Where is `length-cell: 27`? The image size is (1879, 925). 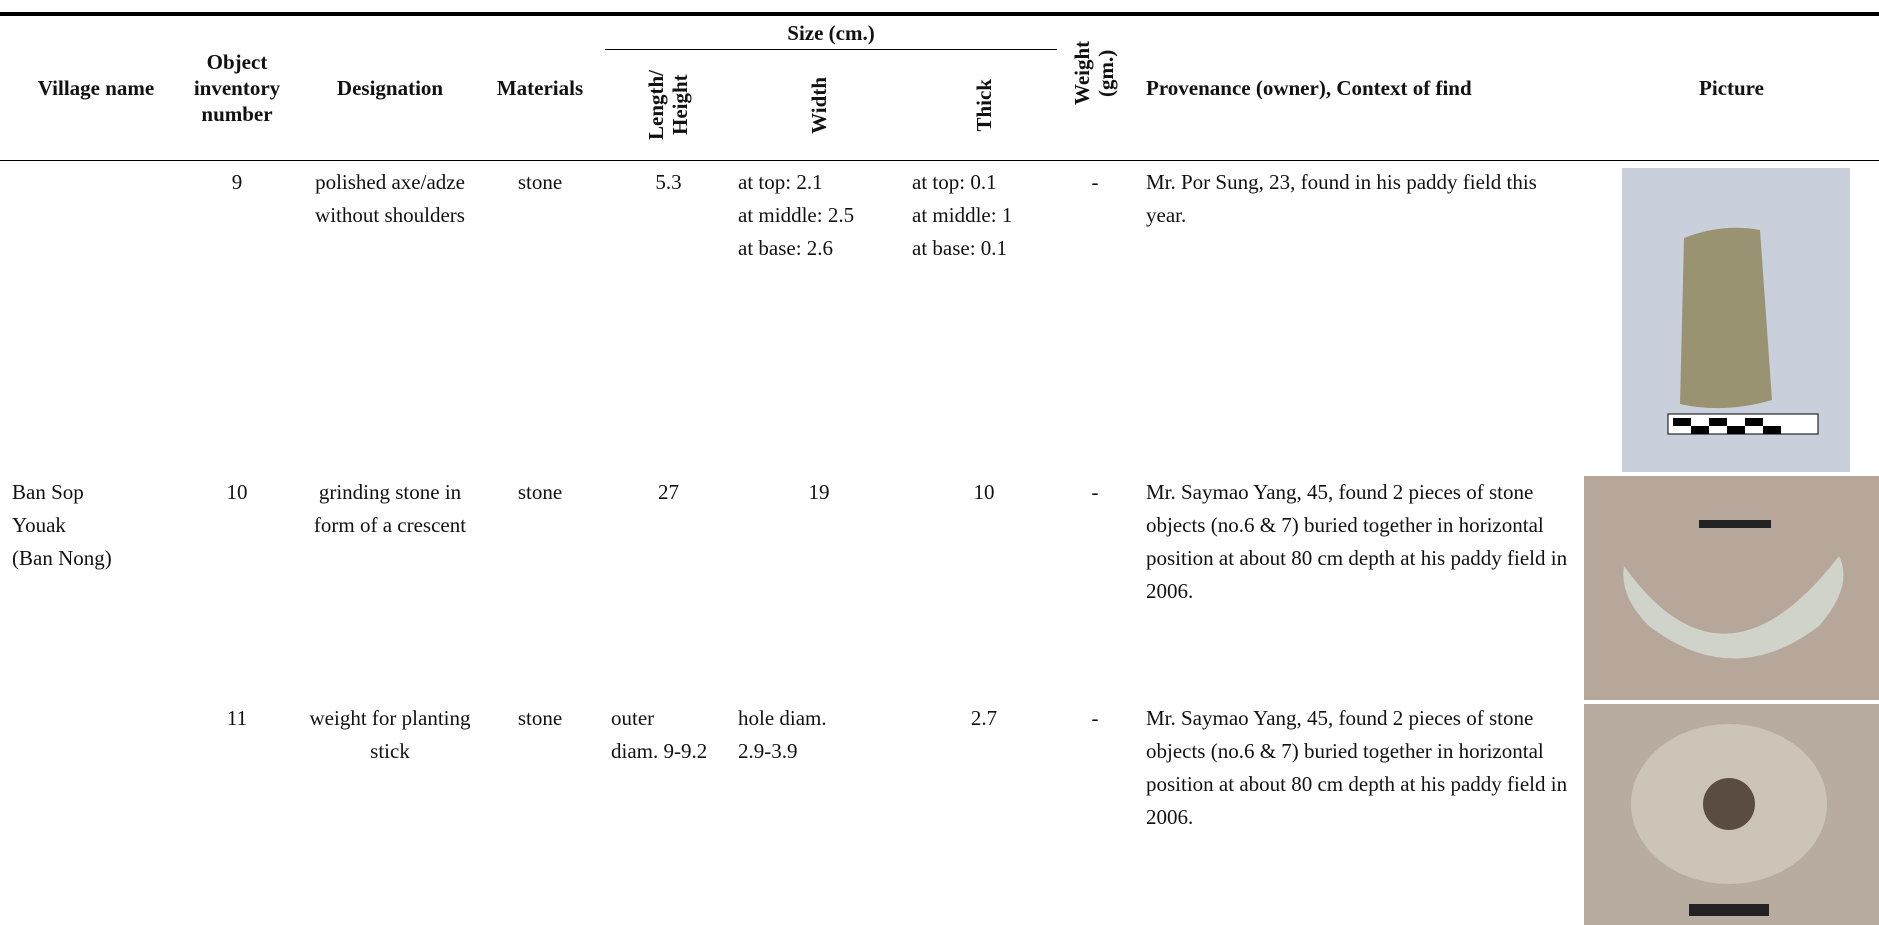 length-cell: 27 is located at coordinates (668, 492).